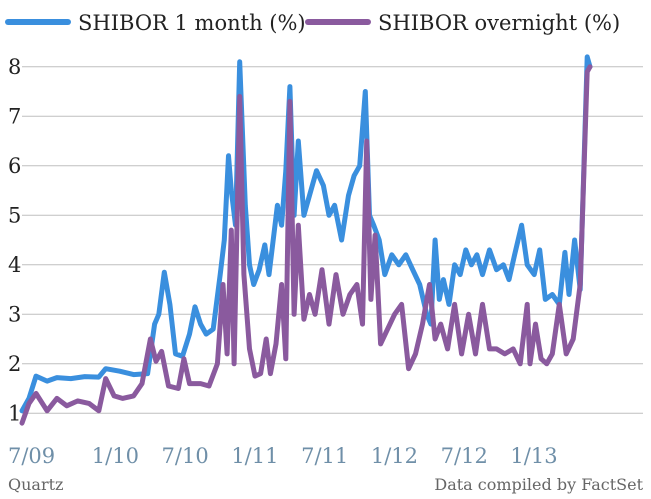 This screenshot has width=651, height=499. I want to click on legend-label: SHIBOR 1 month (%), so click(192, 23).